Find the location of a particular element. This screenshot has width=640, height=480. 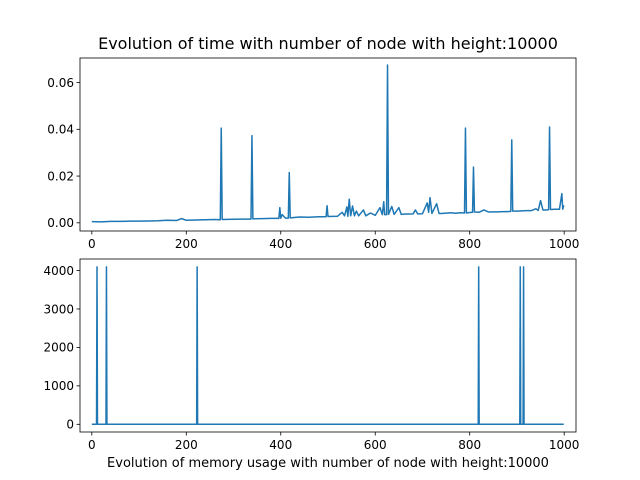

bottom-ytick-label: 3000 is located at coordinates (58, 309).